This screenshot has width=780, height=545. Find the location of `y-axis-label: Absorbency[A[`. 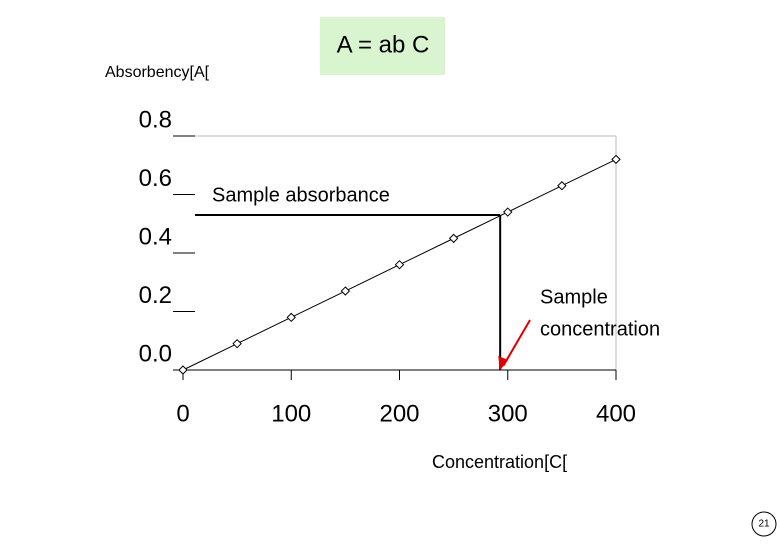

y-axis-label: Absorbency[A[ is located at coordinates (157, 72).